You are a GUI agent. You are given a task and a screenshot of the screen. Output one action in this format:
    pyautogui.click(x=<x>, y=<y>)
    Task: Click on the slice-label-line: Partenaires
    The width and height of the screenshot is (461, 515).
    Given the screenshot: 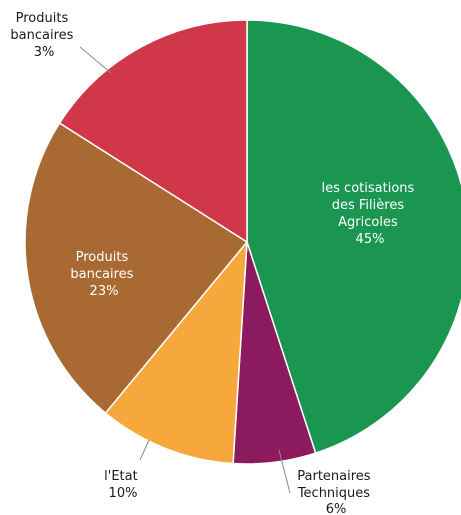 What is the action you would take?
    pyautogui.click(x=334, y=476)
    